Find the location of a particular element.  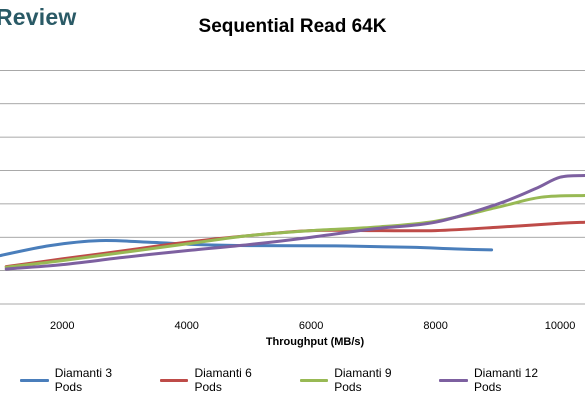

legend-swatch-3-pods is located at coordinates (34, 380).